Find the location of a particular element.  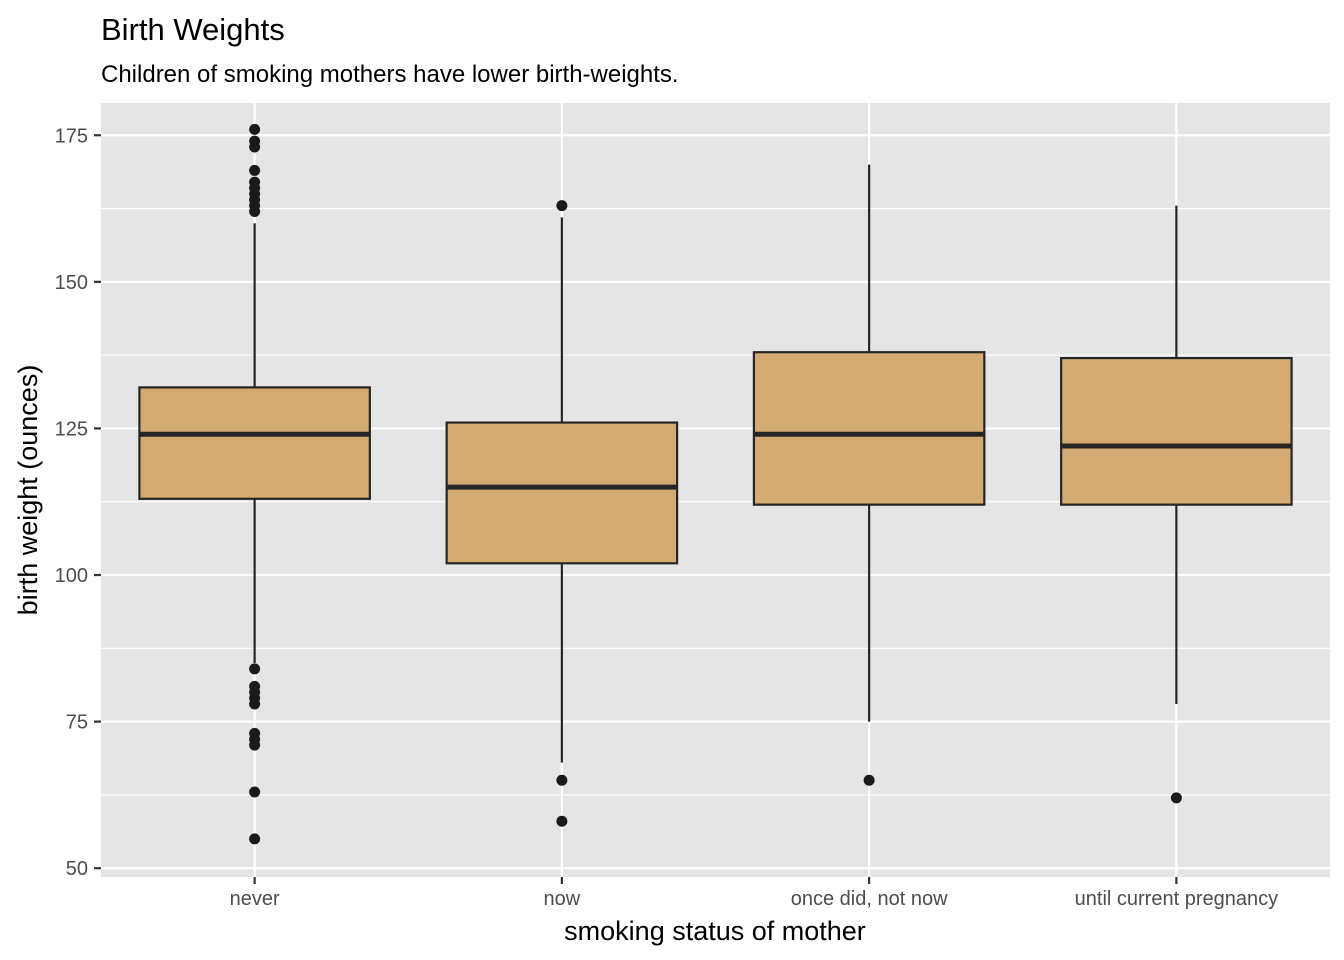

y-axis-title: birth weight (ounces) is located at coordinates (28, 490).